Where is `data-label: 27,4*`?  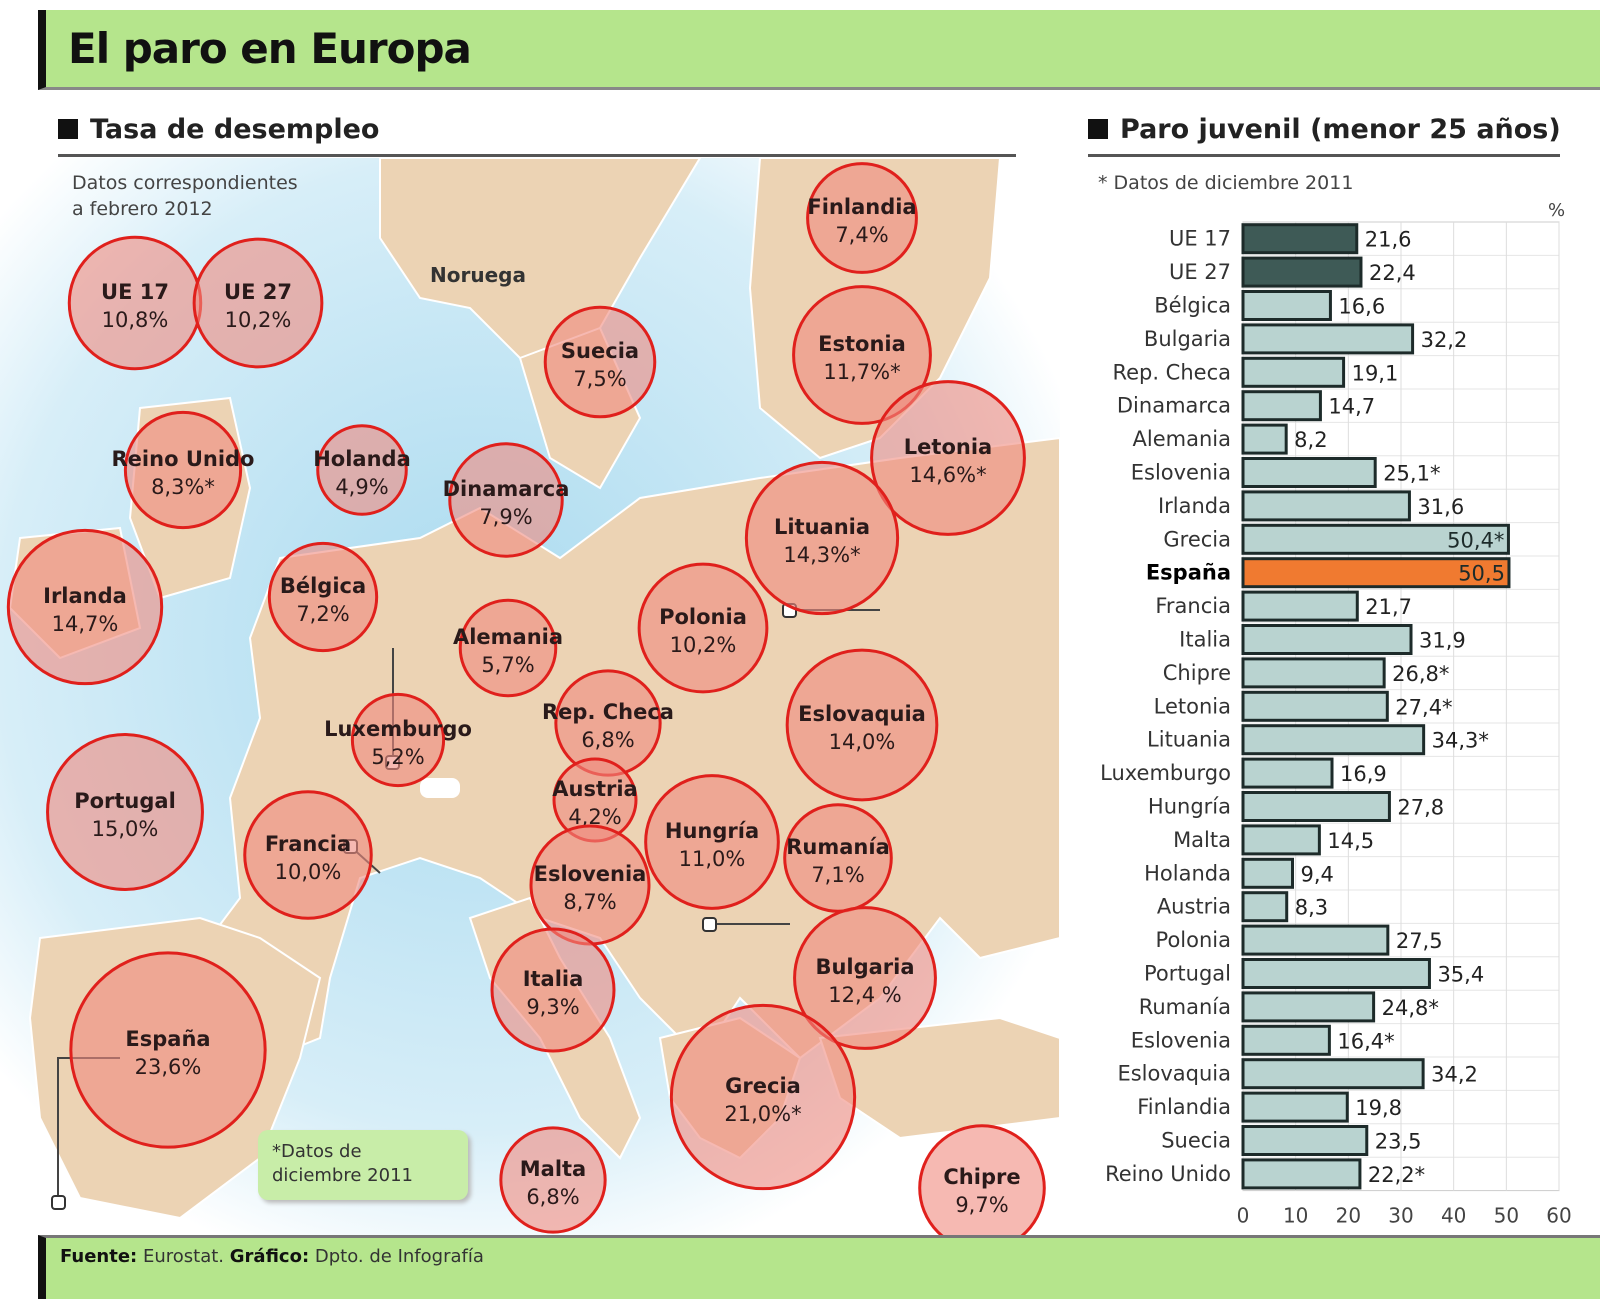
data-label: 27,4* is located at coordinates (1423, 707).